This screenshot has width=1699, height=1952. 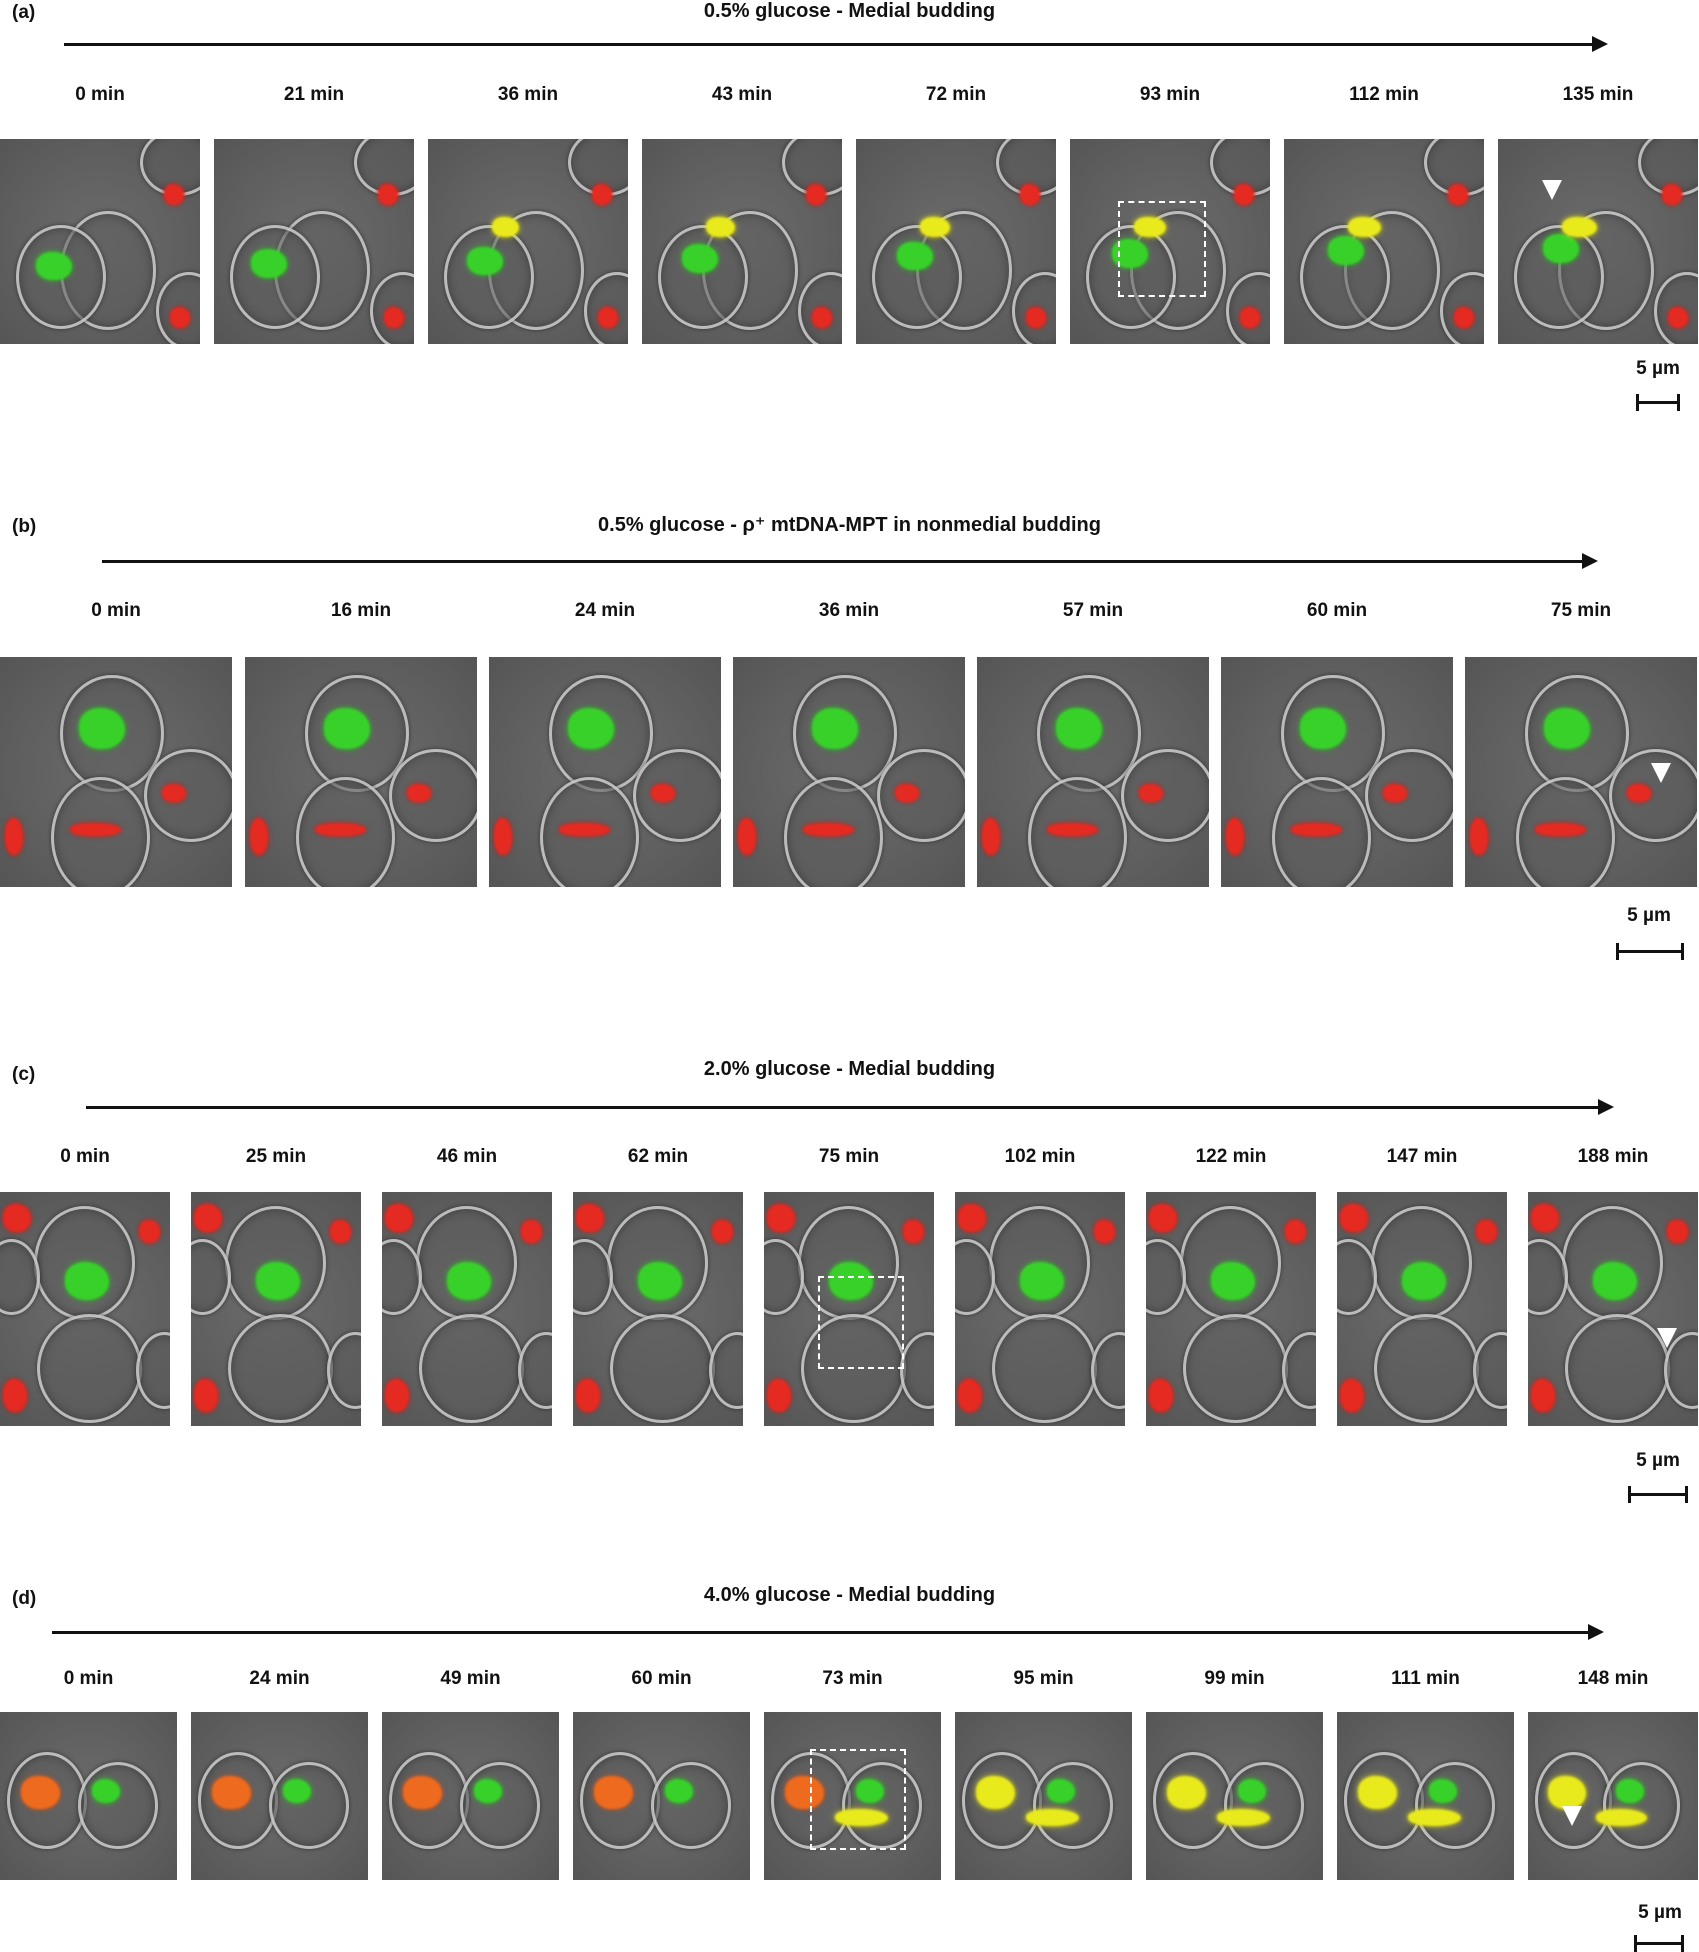 What do you see at coordinates (1043, 1678) in the screenshot?
I see `time-label: 95 min` at bounding box center [1043, 1678].